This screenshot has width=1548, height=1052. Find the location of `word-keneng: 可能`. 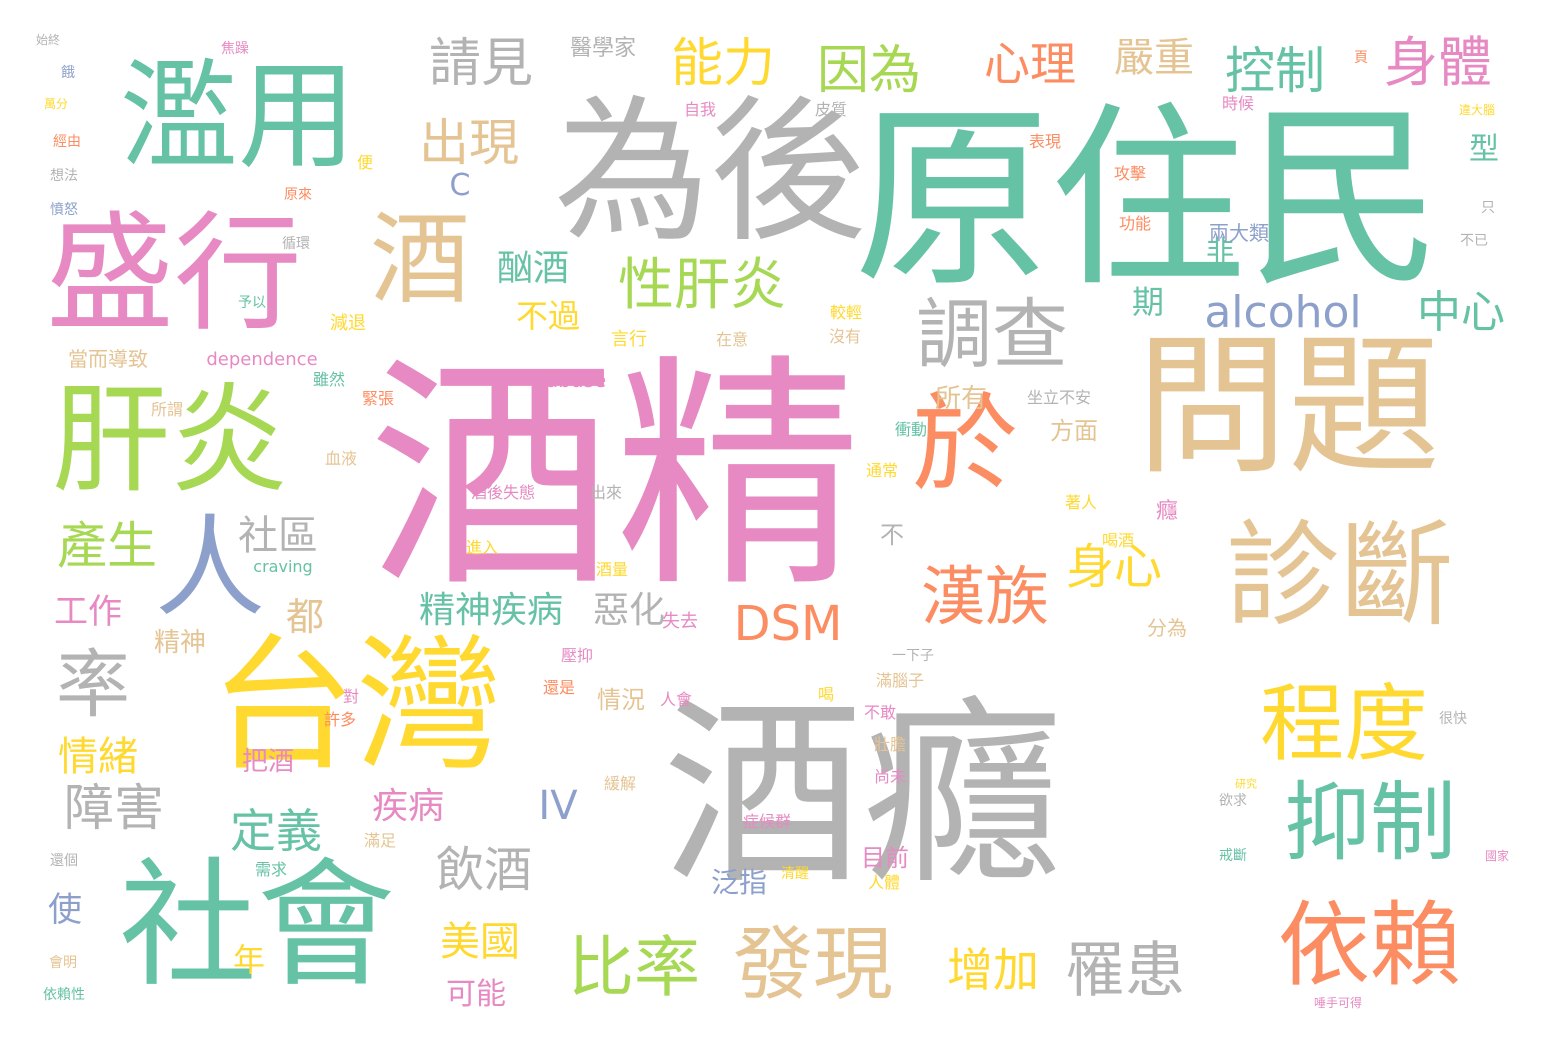

word-keneng: 可能 is located at coordinates (476, 994).